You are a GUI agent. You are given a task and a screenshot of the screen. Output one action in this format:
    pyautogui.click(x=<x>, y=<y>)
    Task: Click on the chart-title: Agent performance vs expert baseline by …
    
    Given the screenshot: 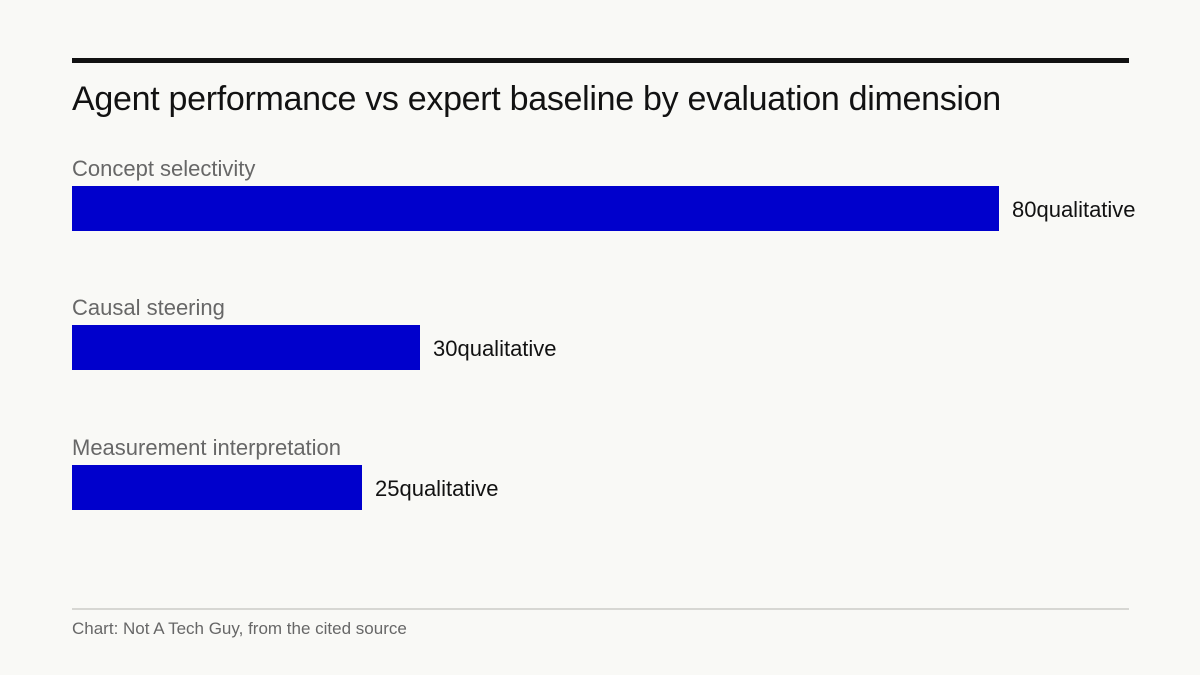 What is the action you would take?
    pyautogui.click(x=536, y=99)
    